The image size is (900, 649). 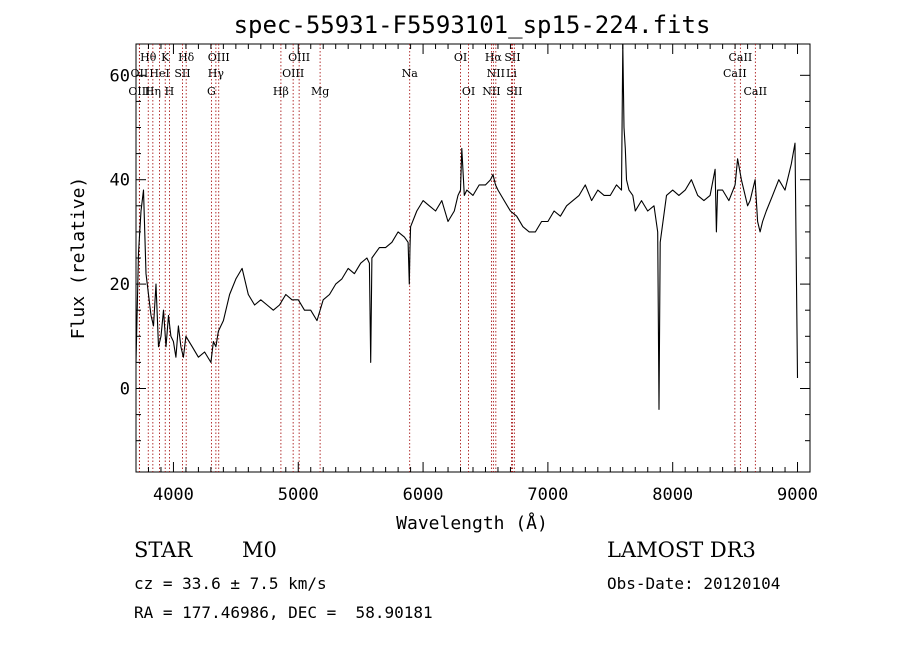 What do you see at coordinates (298, 495) in the screenshot?
I see `x-tick-label: 5000` at bounding box center [298, 495].